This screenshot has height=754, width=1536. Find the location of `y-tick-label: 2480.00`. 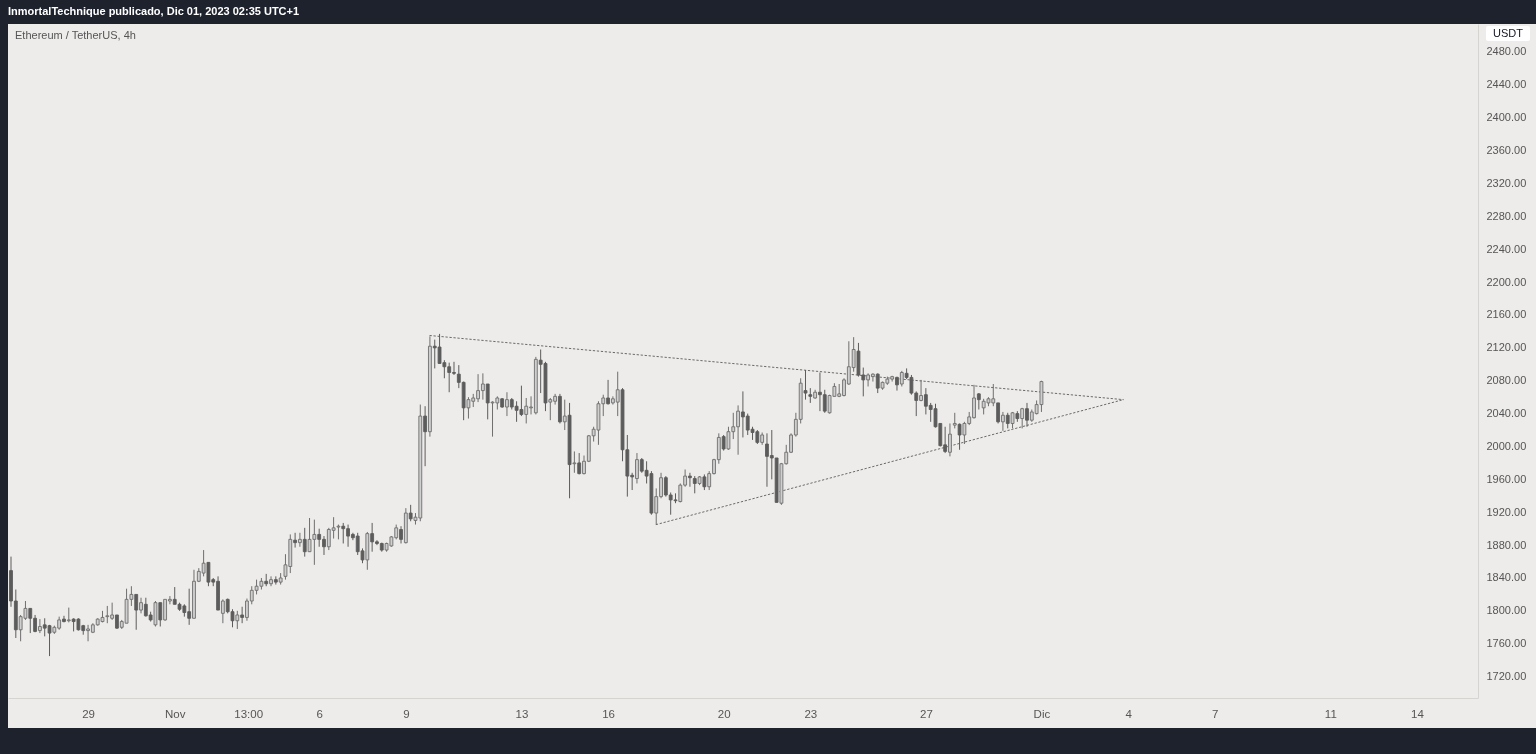

y-tick-label: 2480.00 is located at coordinates (1506, 51).